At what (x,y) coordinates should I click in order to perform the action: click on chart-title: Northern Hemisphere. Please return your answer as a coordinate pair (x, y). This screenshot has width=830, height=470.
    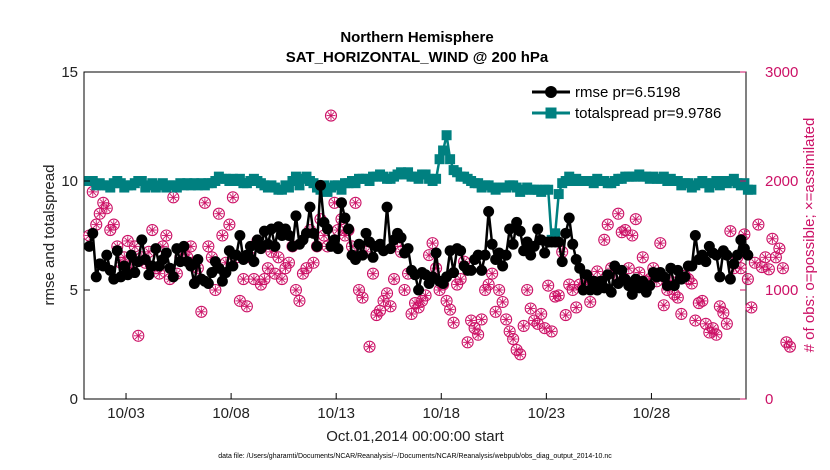
    Looking at the image, I should click on (416, 37).